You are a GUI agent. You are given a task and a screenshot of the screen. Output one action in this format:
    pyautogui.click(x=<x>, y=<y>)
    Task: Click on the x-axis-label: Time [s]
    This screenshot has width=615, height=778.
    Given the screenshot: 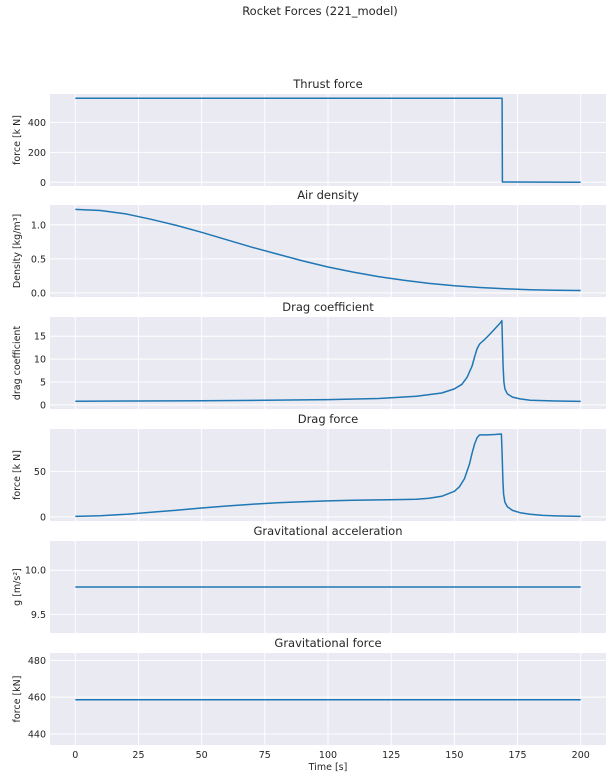 What is the action you would take?
    pyautogui.click(x=328, y=767)
    